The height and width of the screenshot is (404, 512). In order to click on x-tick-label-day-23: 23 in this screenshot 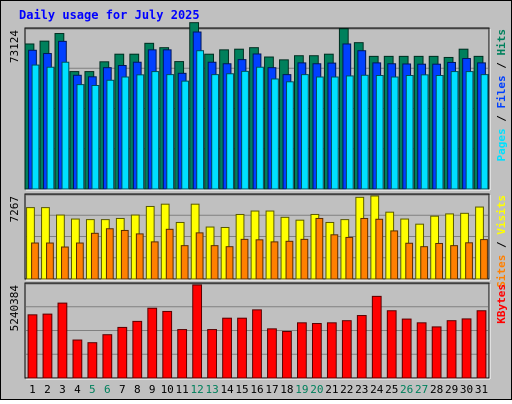, I will do `click(361, 389)`.